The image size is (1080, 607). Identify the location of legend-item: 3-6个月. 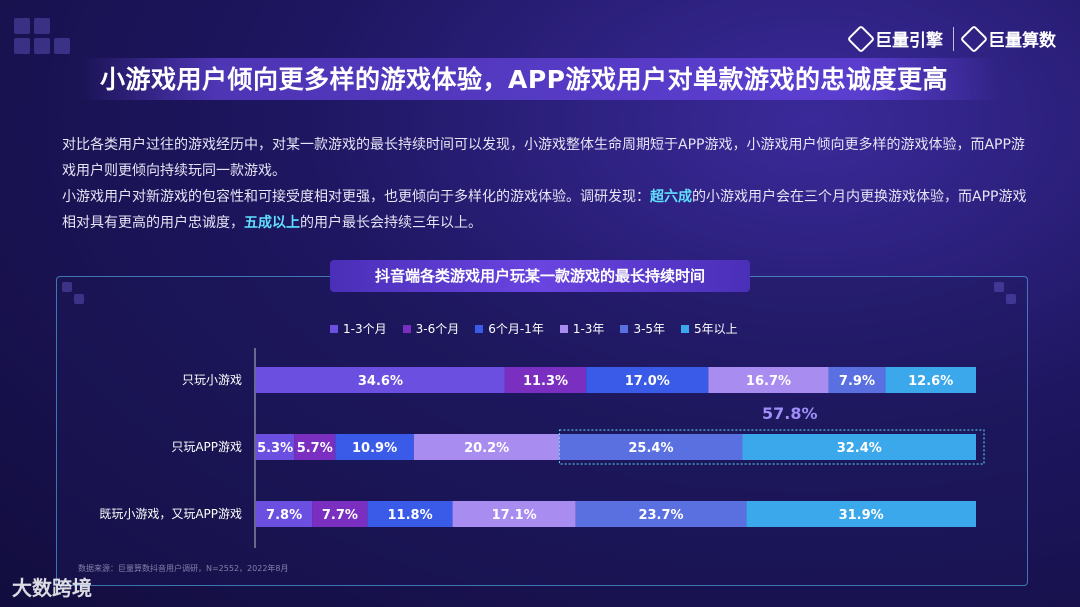
(431, 328).